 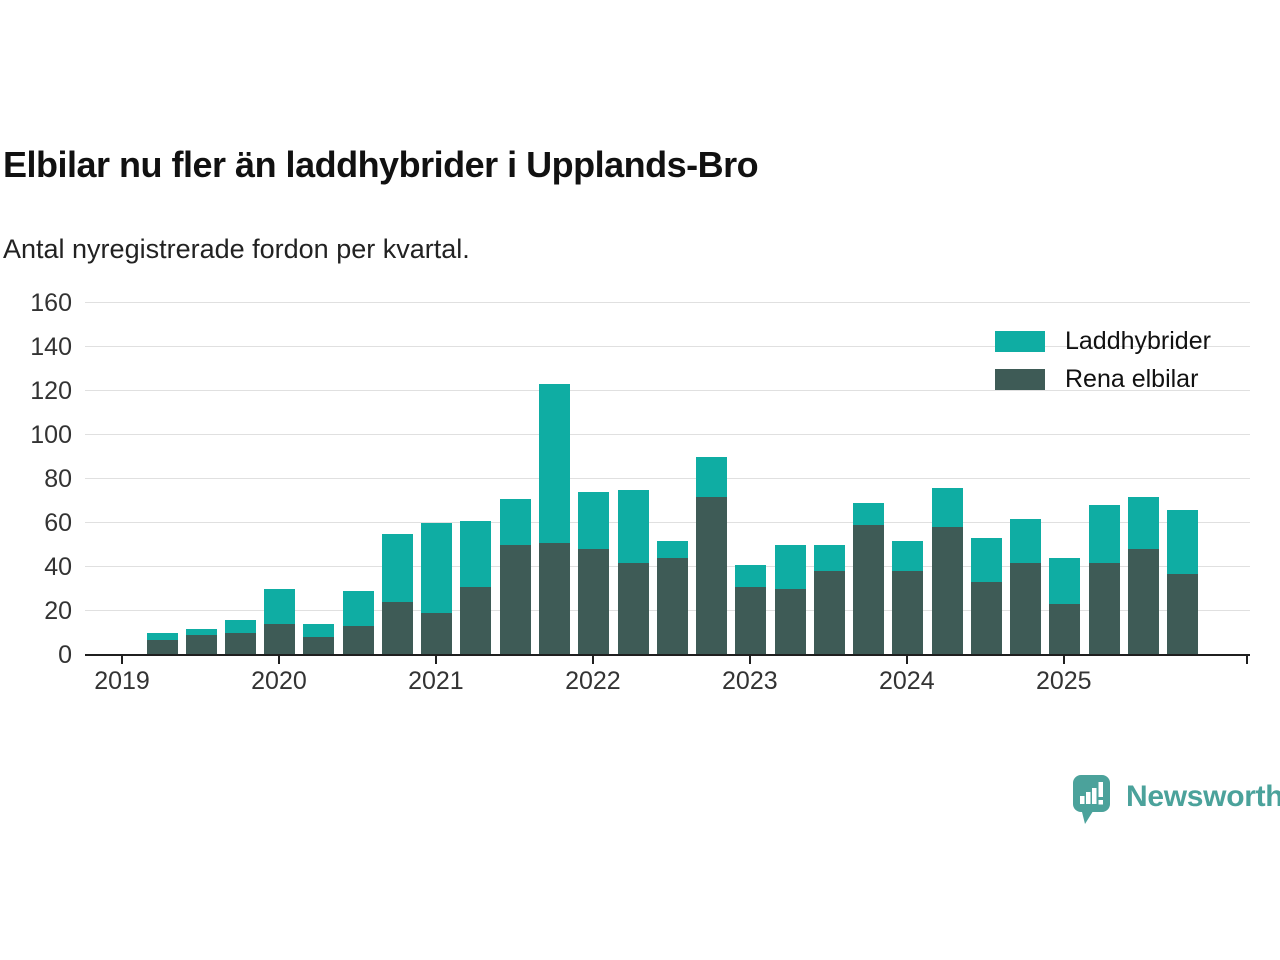 What do you see at coordinates (58, 523) in the screenshot?
I see `y-tick-label: 60` at bounding box center [58, 523].